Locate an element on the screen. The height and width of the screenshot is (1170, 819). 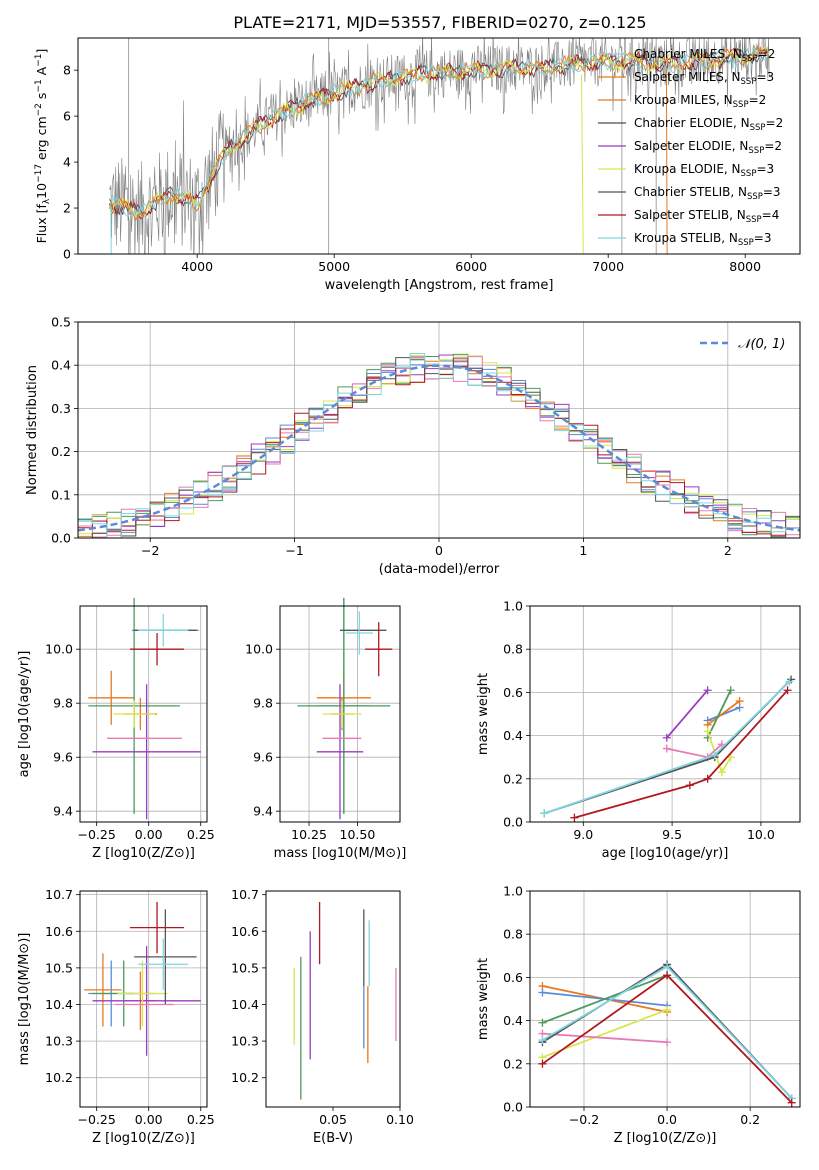
mass_vs_ebv-axes: 0.05 0.10 10.2 10.3 10.4 10.5 10.6 10.7 is located at coordinates (322, 1007).